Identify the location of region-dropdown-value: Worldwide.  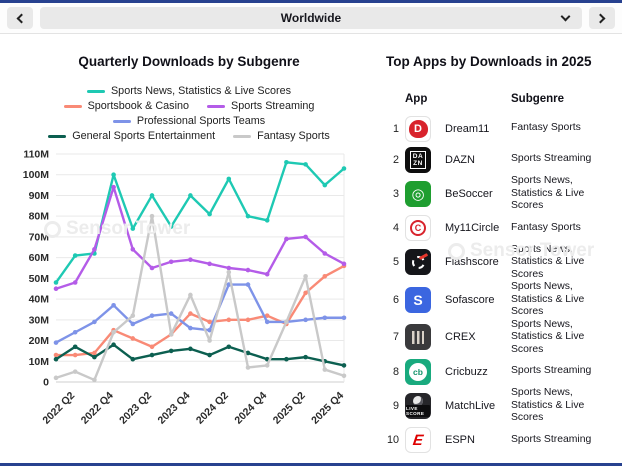
(311, 18).